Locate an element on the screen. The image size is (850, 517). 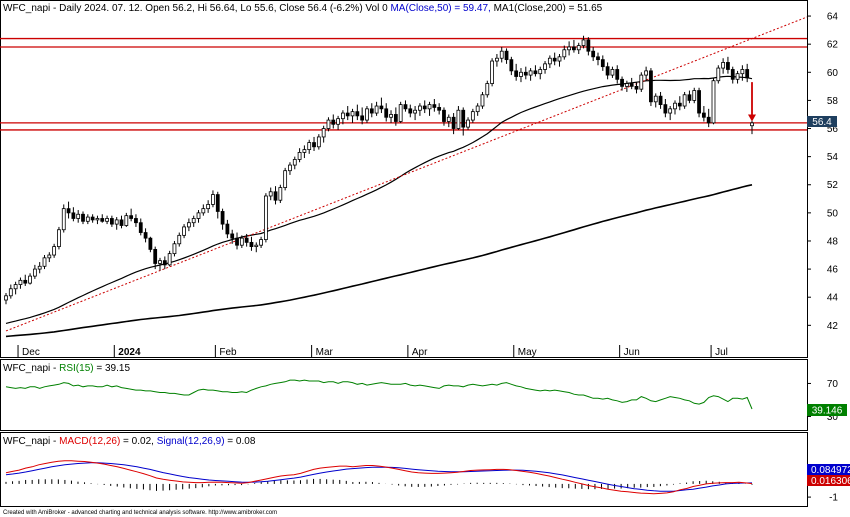
price-tick-label: 60 is located at coordinates (833, 73).